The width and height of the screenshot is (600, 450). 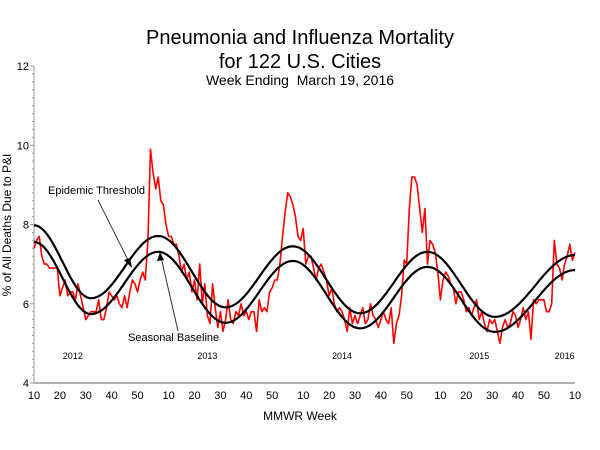 I want to click on year-label: 2016, so click(x=565, y=356).